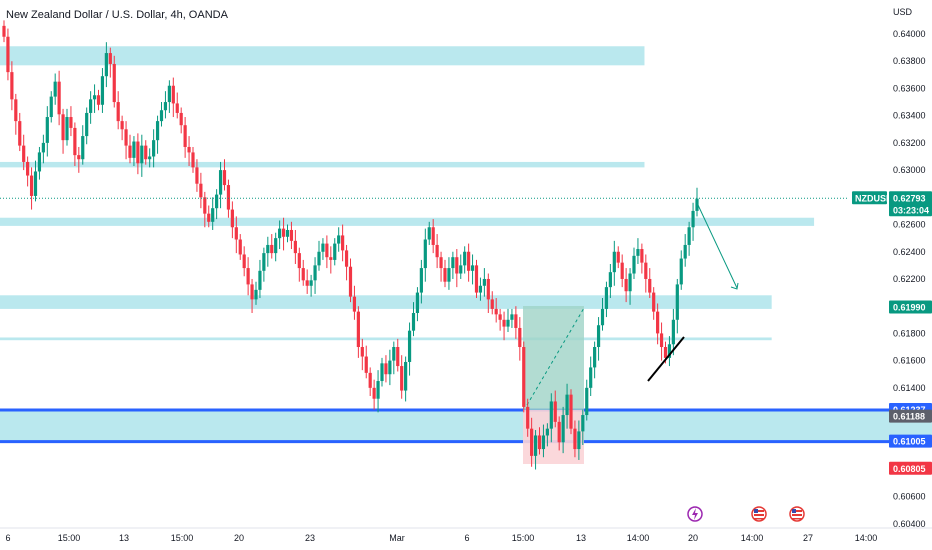  Describe the element at coordinates (808, 538) in the screenshot. I see `time-tick-label: 27` at that location.